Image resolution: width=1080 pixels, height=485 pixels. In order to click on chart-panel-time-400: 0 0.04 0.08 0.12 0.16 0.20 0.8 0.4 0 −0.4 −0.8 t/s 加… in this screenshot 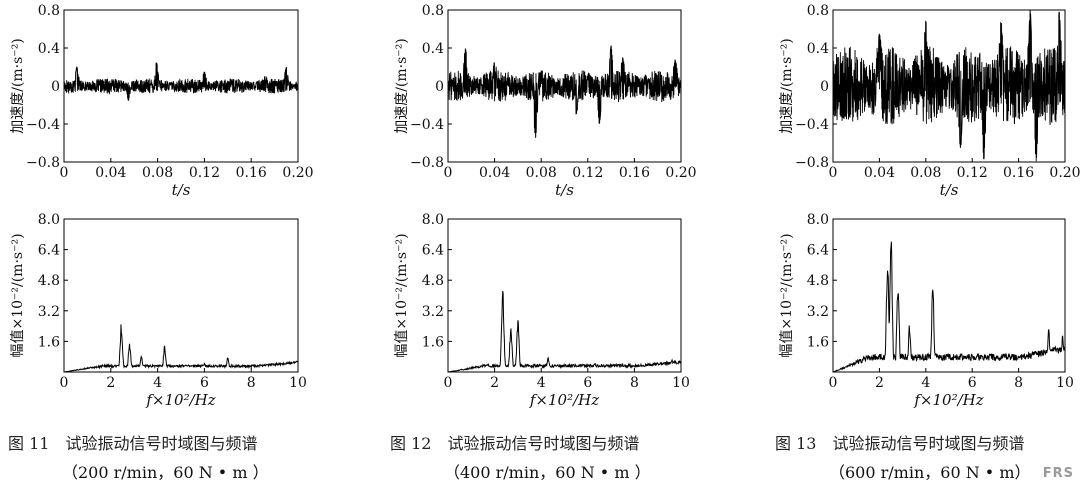, I will do `click(545, 101)`.